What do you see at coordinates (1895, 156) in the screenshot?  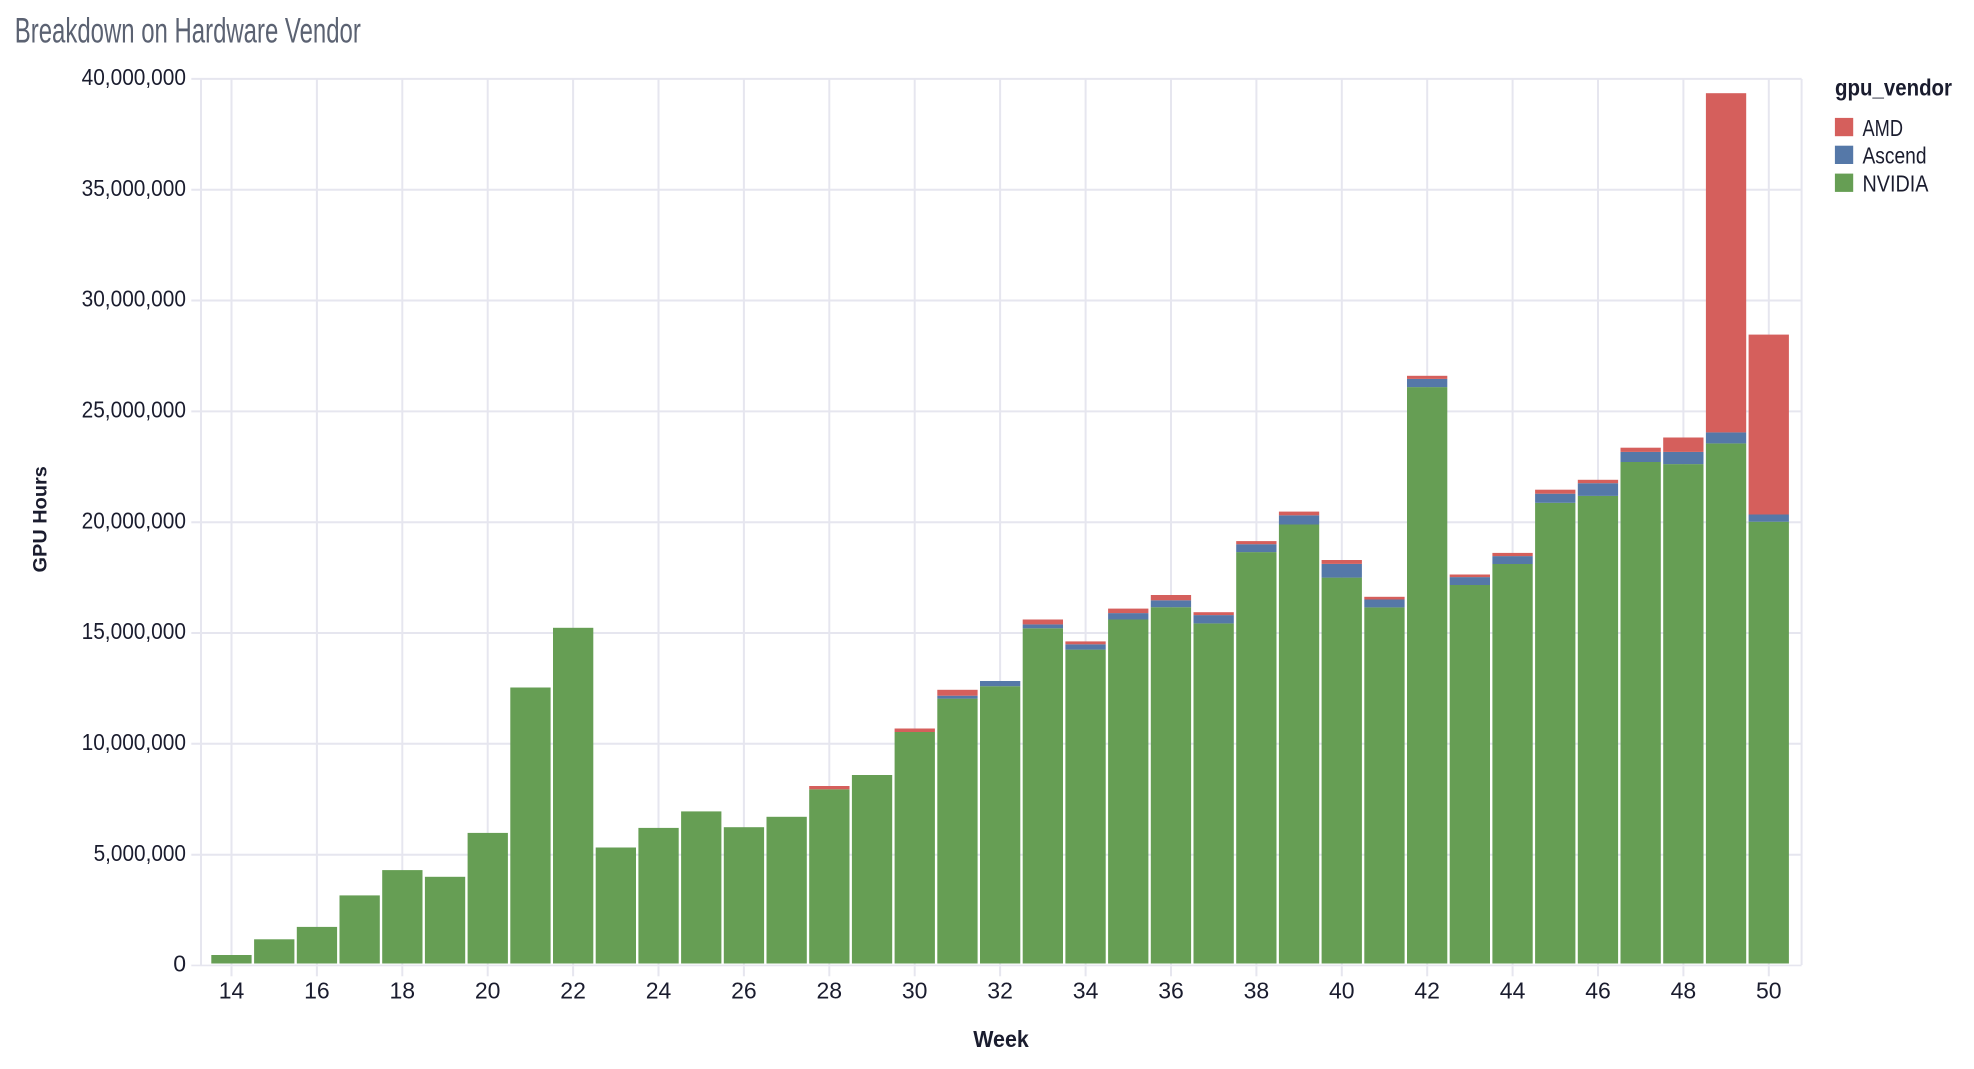 I see `svg-text: Ascend` at bounding box center [1895, 156].